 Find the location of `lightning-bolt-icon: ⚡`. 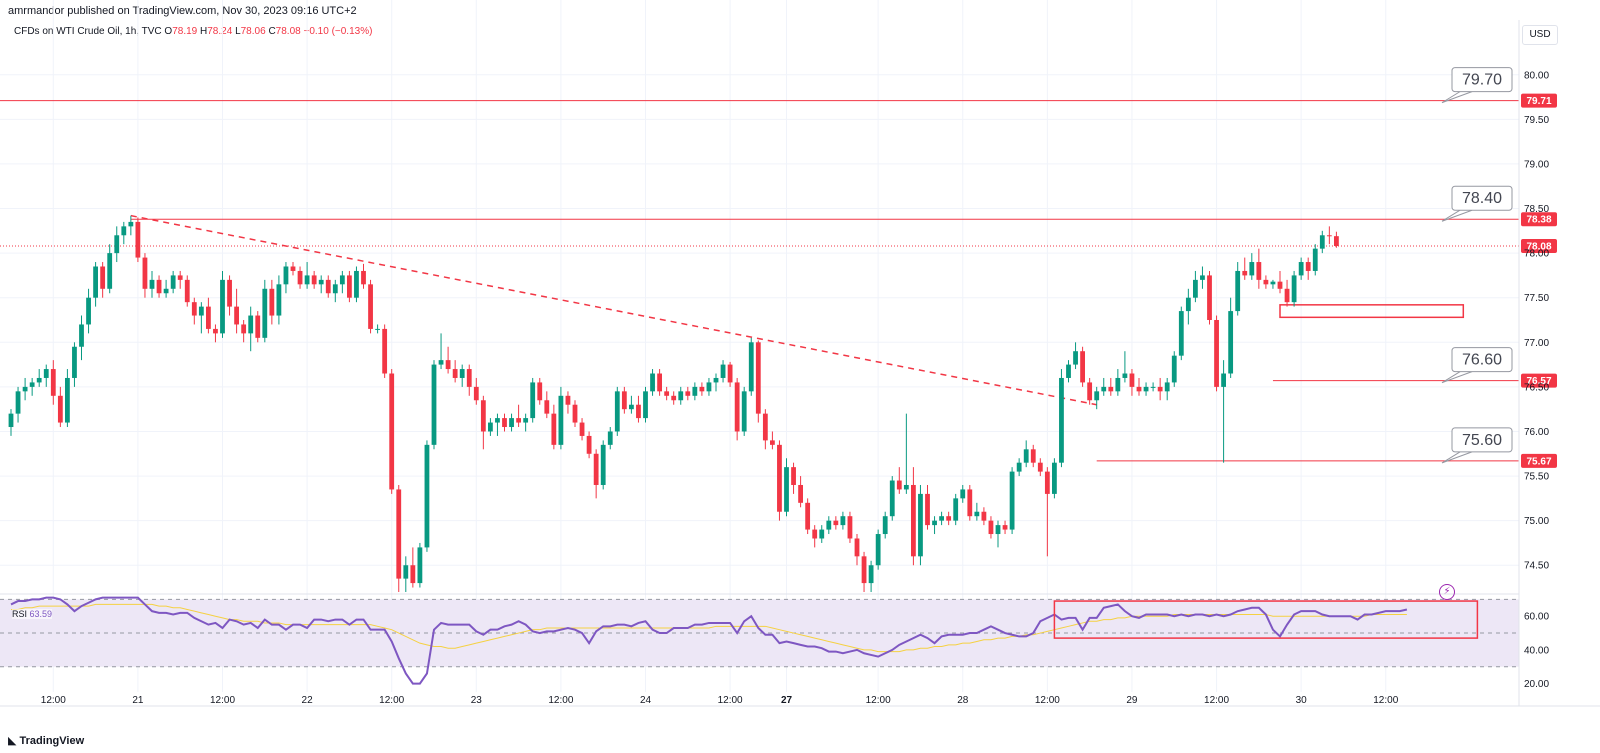

lightning-bolt-icon: ⚡ is located at coordinates (1447, 592).